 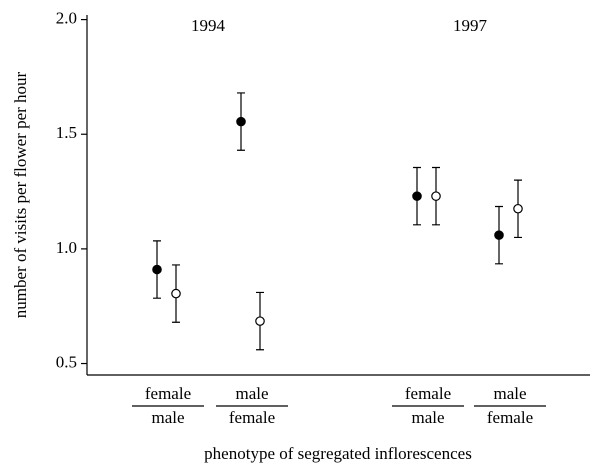 I want to click on y-tick-label: 0.5, so click(x=66, y=361).